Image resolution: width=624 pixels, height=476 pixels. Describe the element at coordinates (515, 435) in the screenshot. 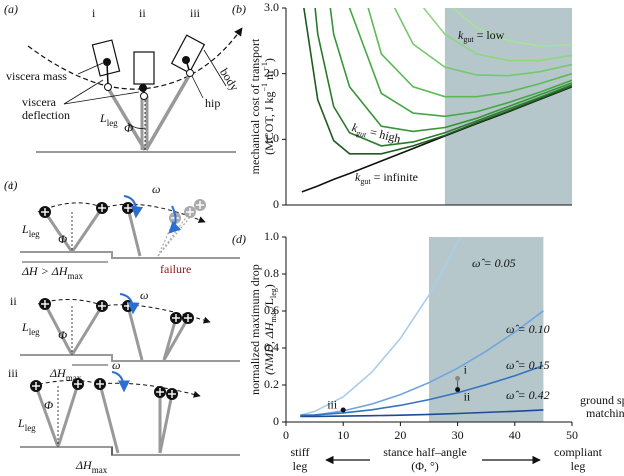

I see `x-tick-label: 40` at that location.